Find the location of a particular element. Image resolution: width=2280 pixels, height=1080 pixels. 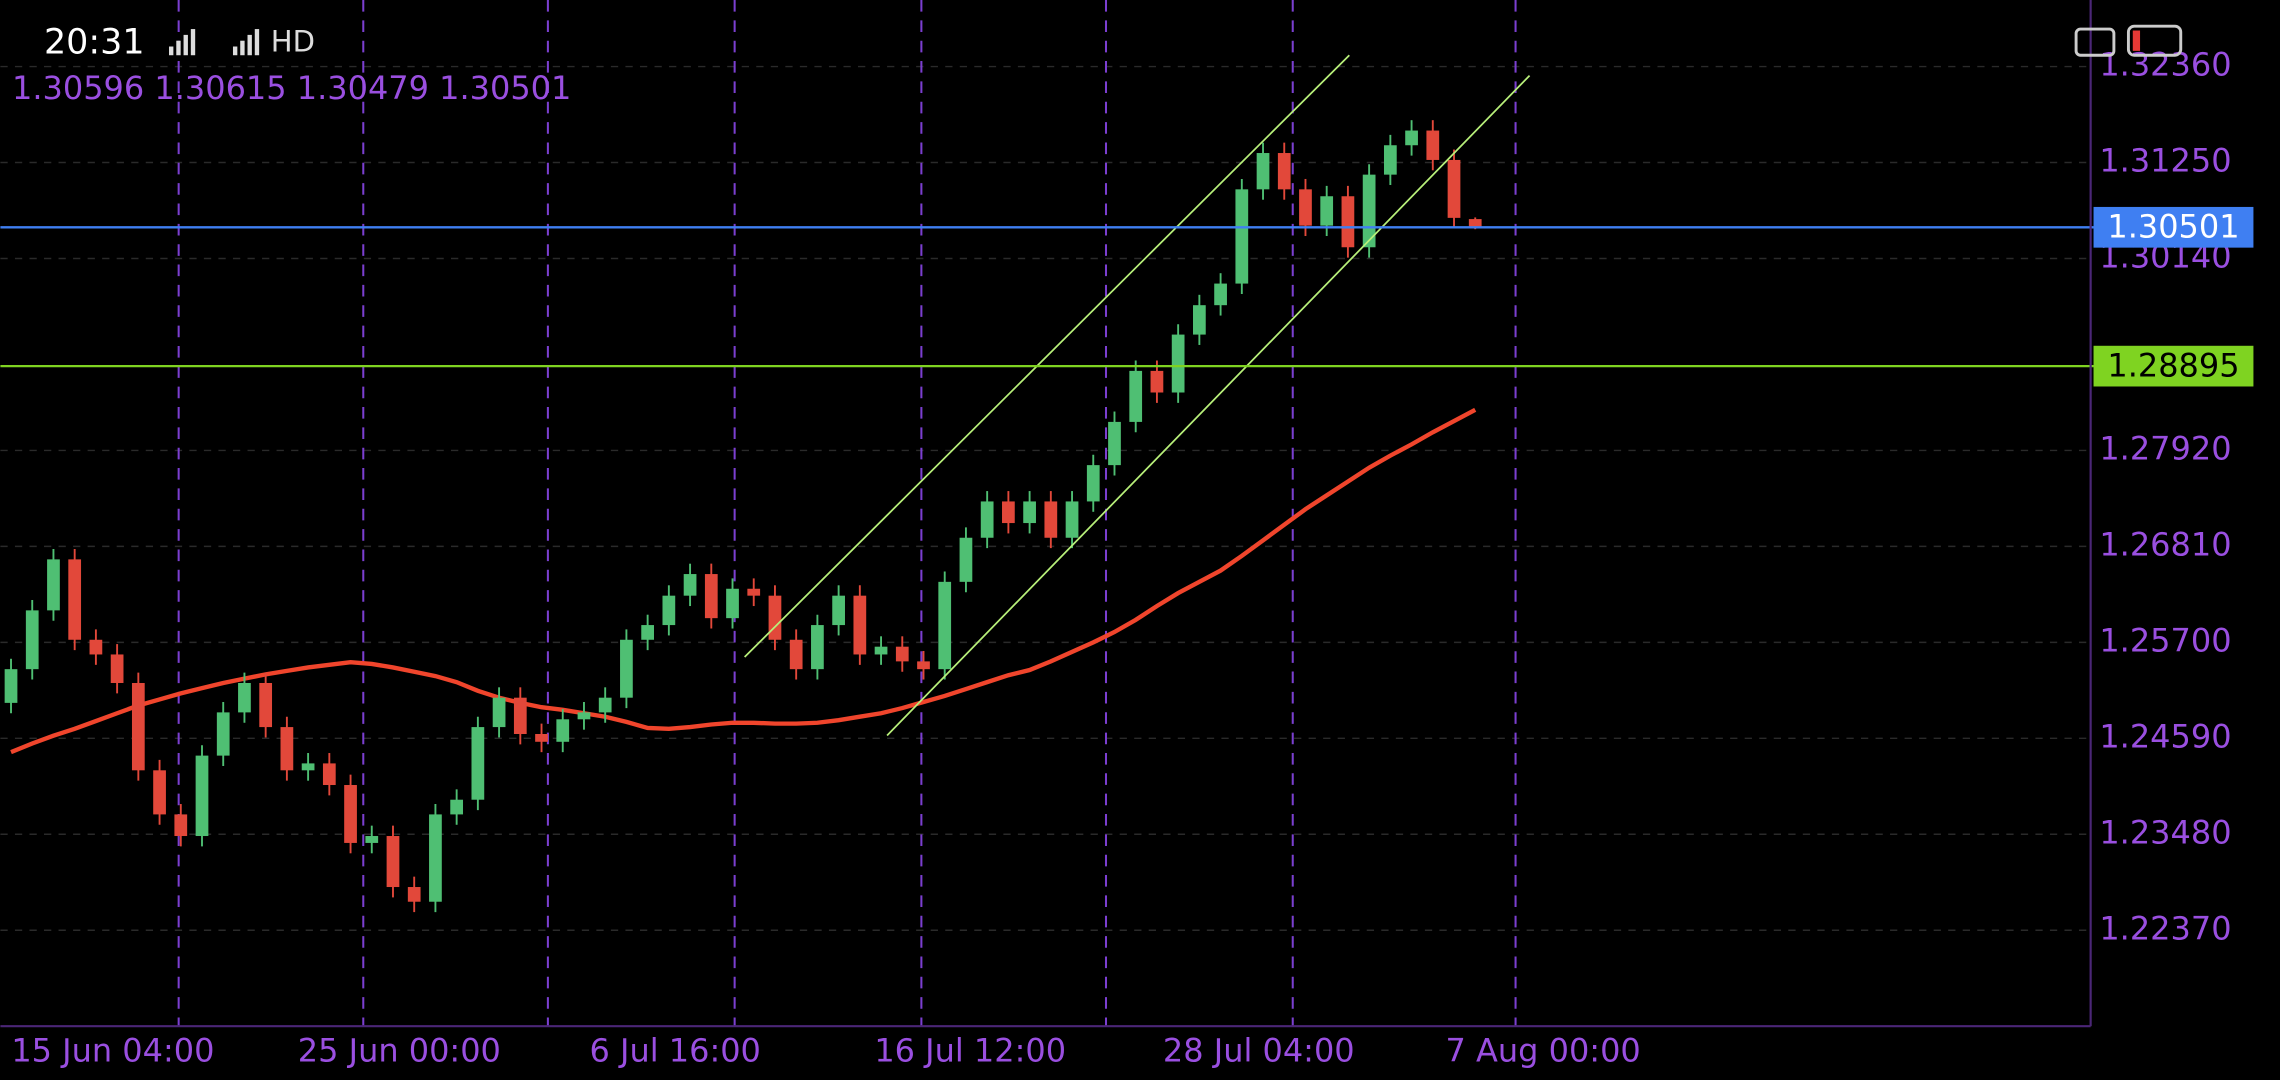

vibrate-icon is located at coordinates (2095, 42).